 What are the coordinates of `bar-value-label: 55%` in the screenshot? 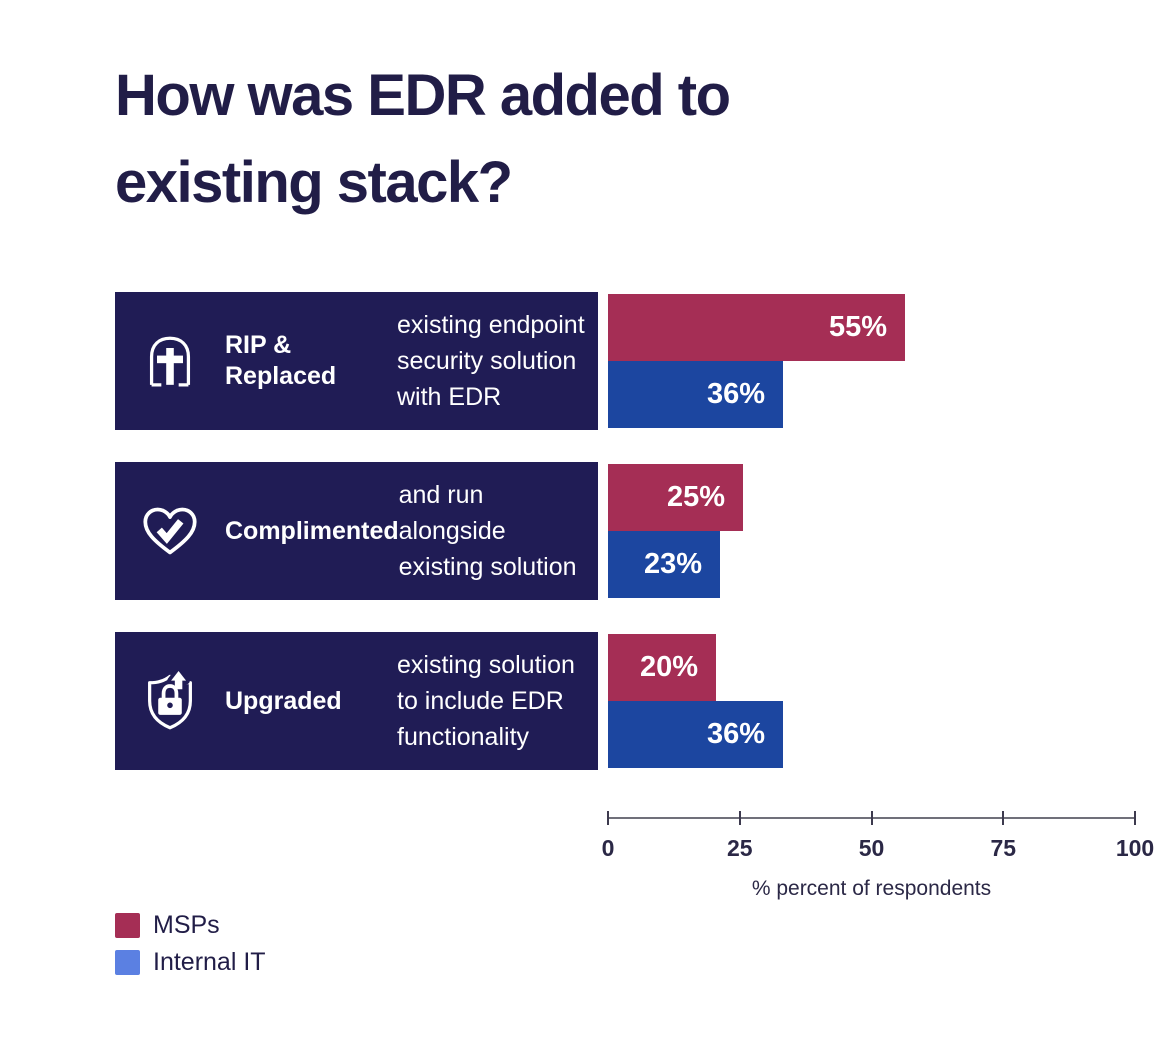 It's located at (857, 327).